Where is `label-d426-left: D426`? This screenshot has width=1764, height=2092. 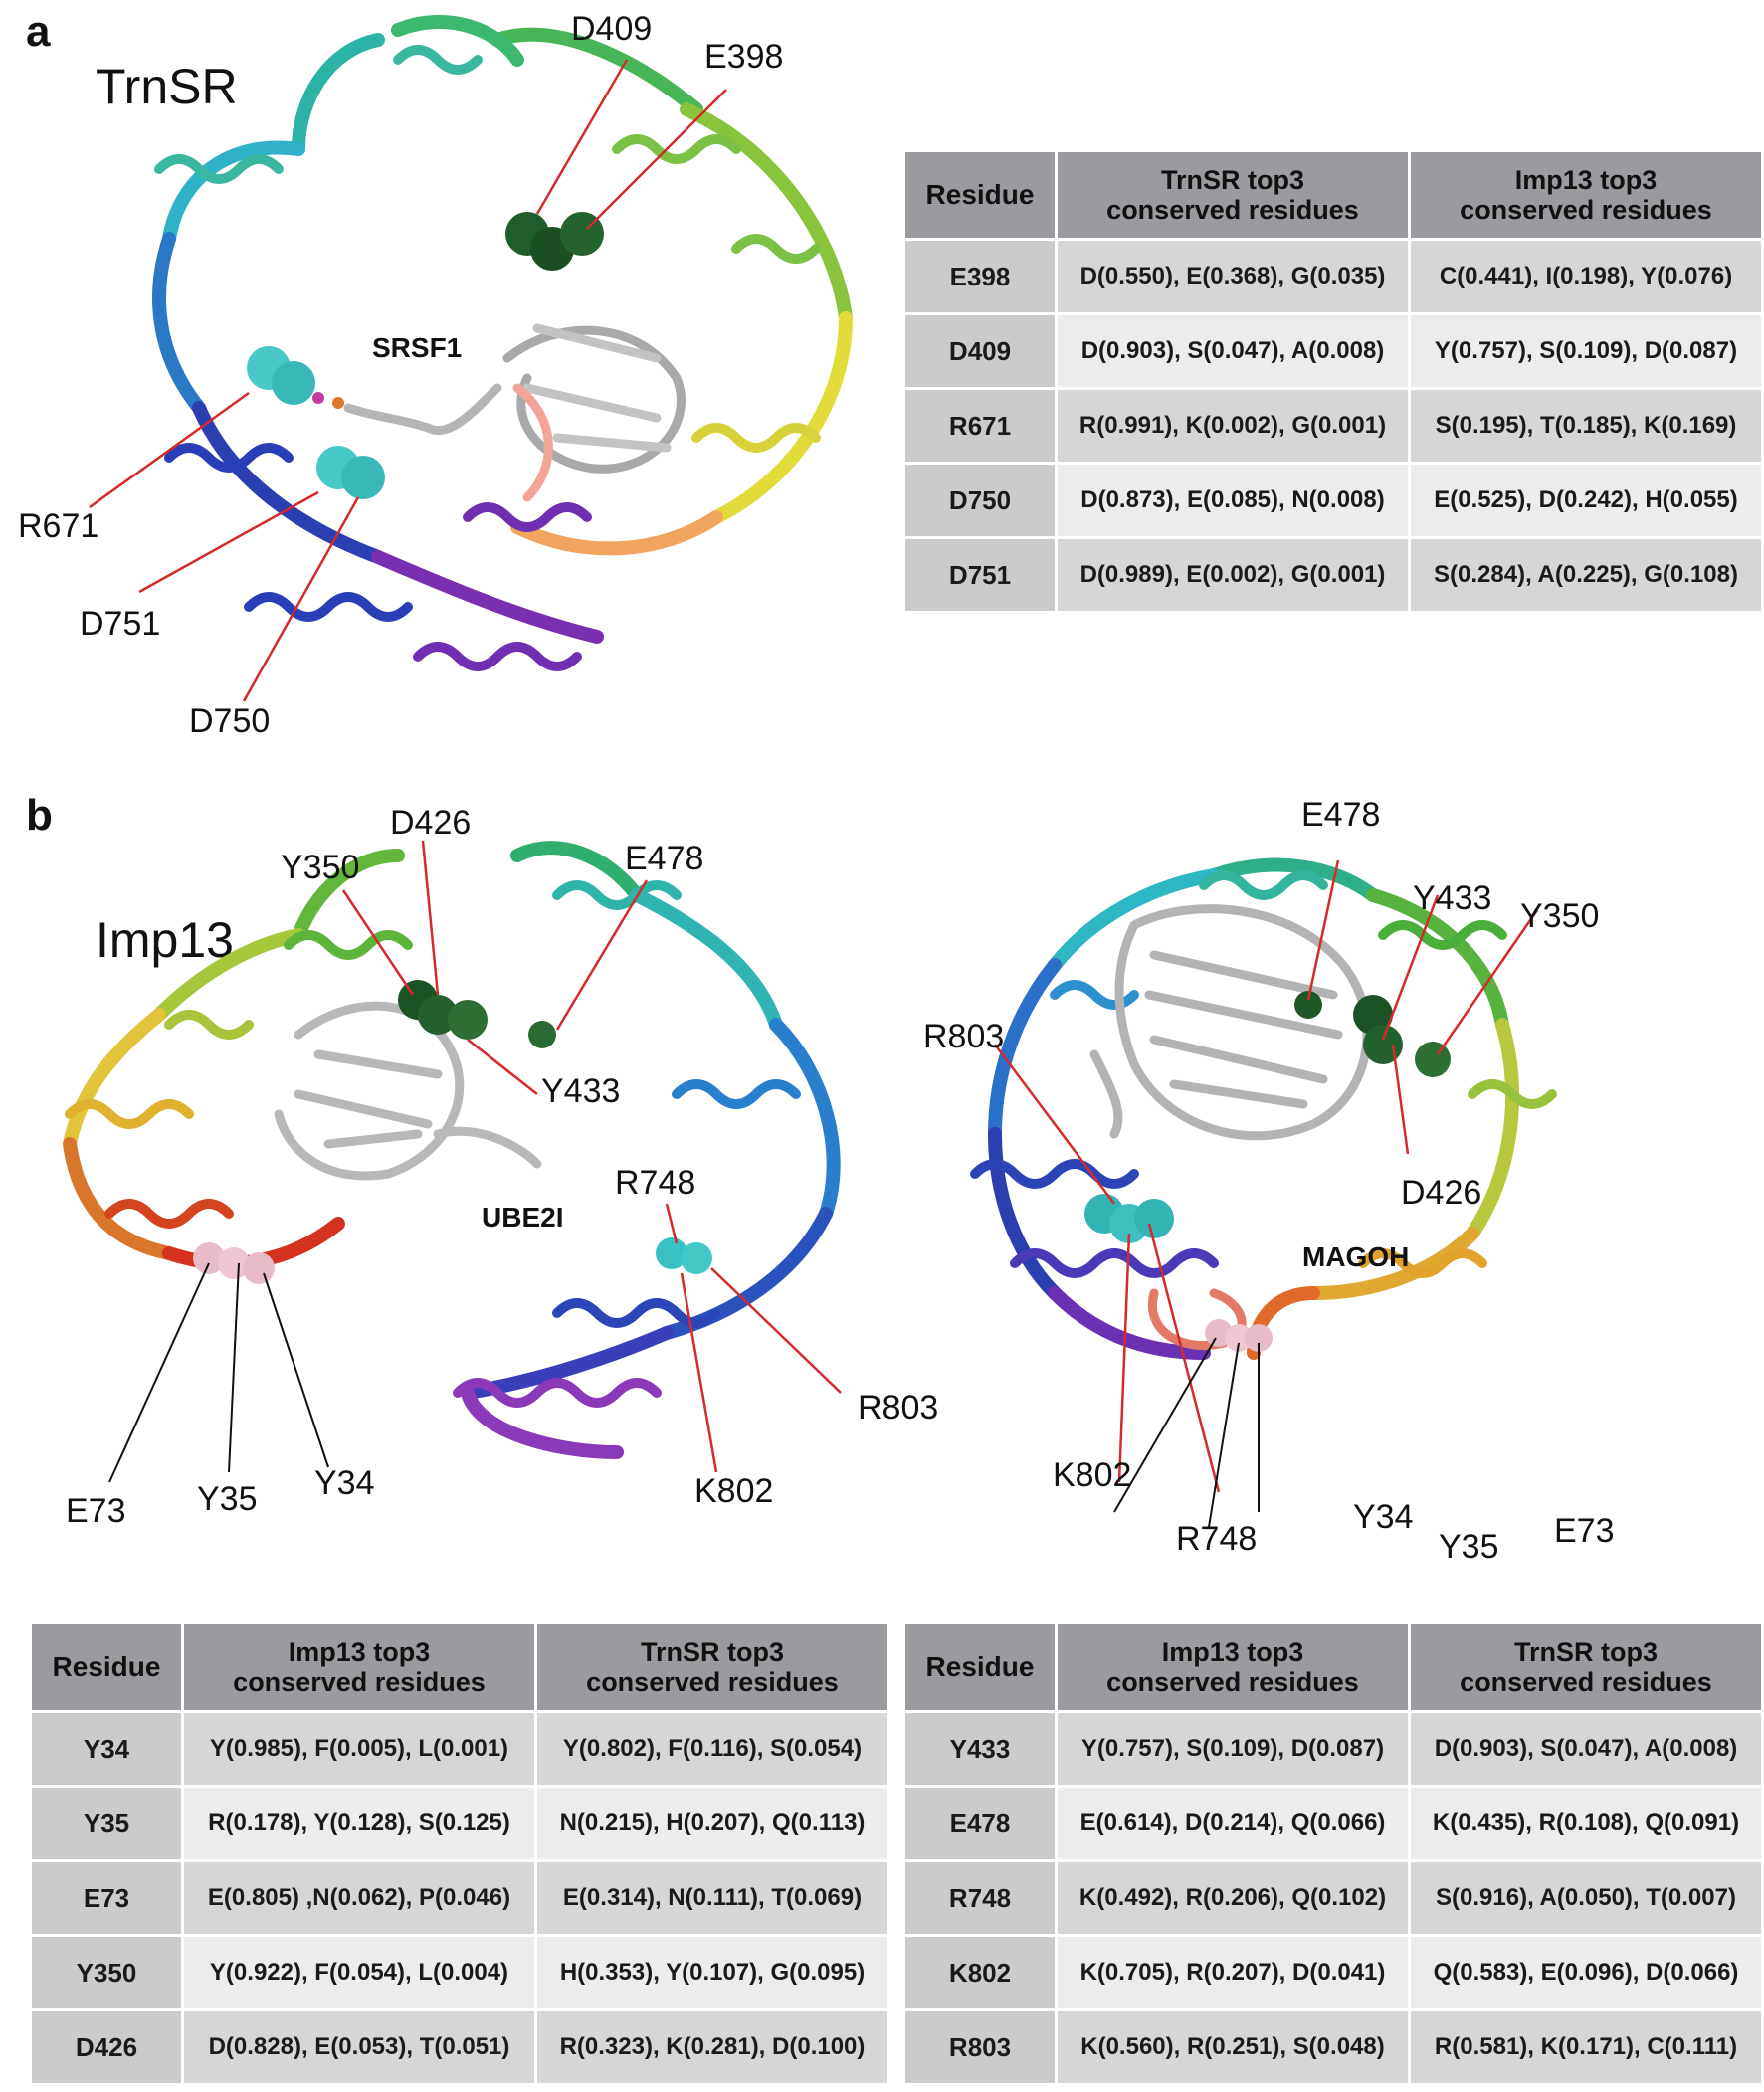 label-d426-left: D426 is located at coordinates (431, 823).